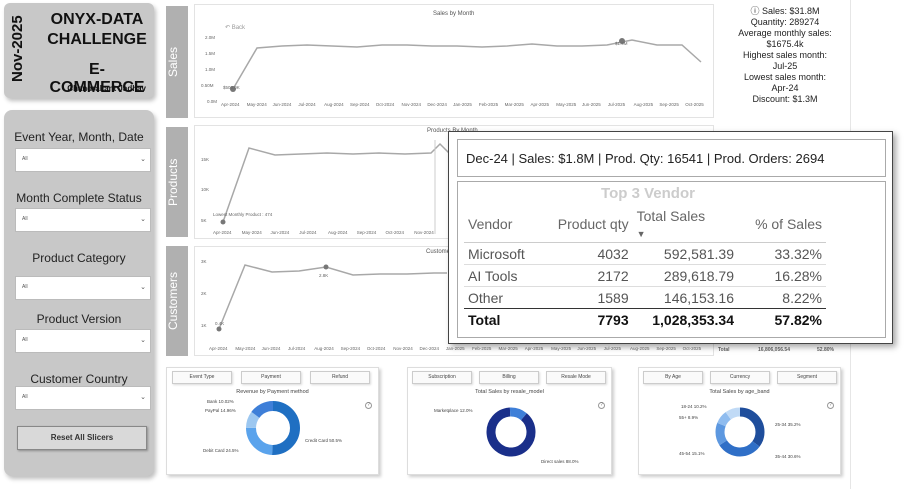  I want to click on products-low-label: Lowest Monthly Product : 474, so click(243, 214).